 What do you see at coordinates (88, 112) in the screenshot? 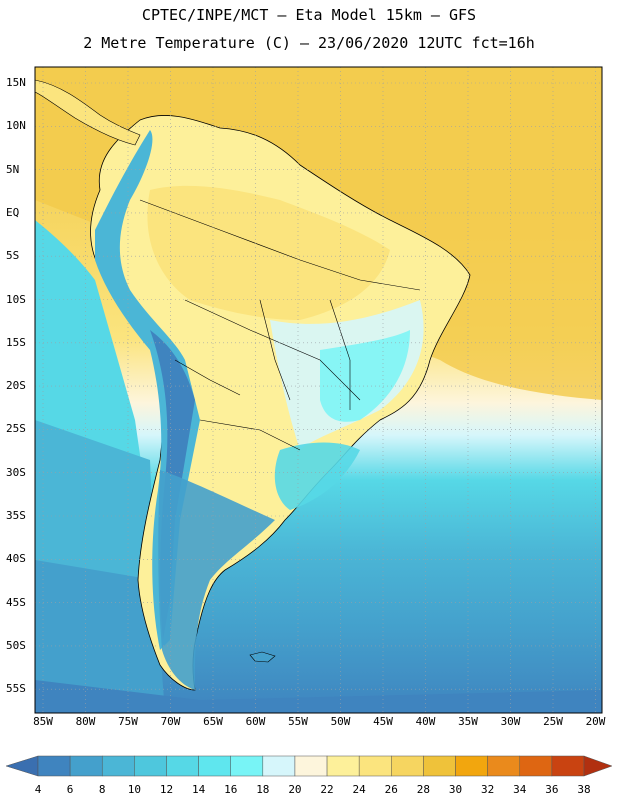
I see `central-america` at bounding box center [88, 112].